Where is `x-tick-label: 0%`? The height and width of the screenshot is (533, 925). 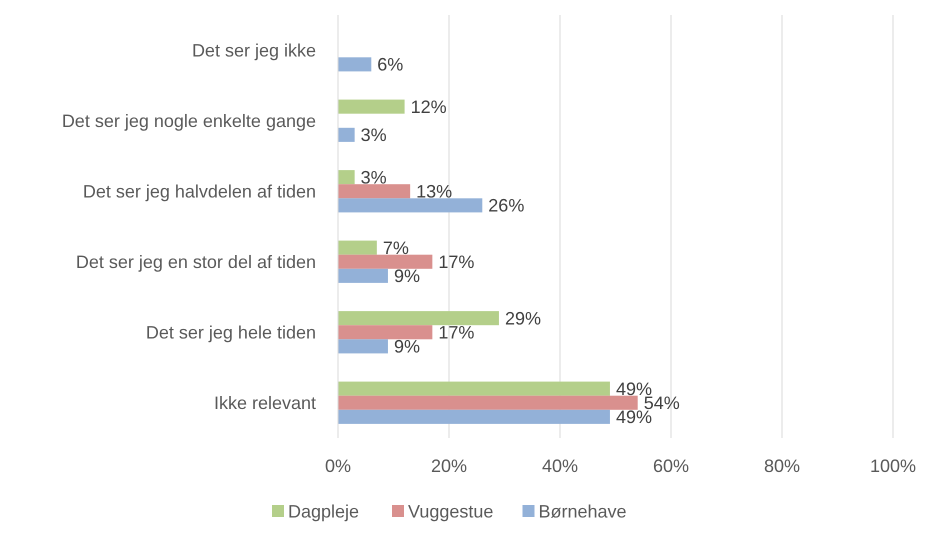
x-tick-label: 0% is located at coordinates (338, 466).